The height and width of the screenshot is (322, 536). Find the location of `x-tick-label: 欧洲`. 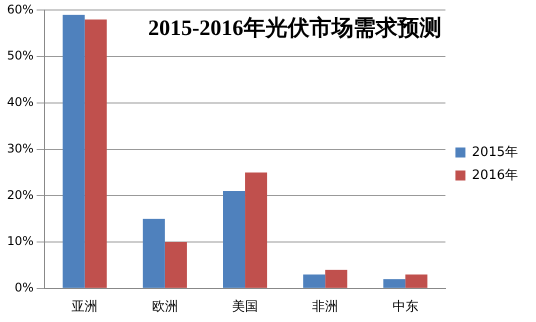

x-tick-label: 欧洲 is located at coordinates (165, 307).